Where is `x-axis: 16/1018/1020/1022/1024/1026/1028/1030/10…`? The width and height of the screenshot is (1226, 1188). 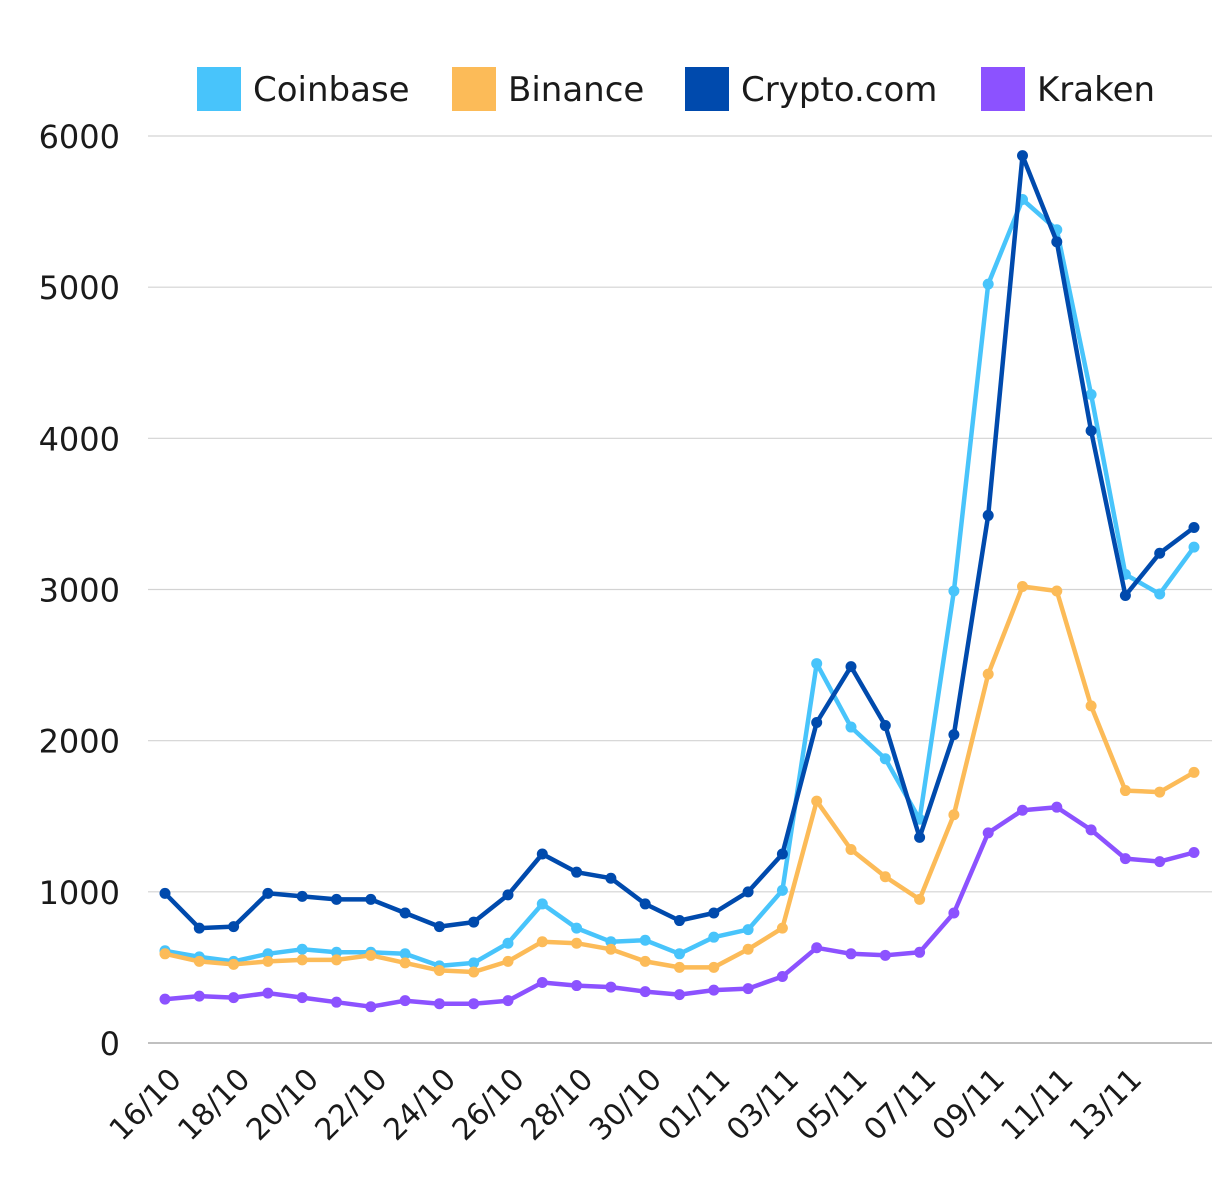 x-axis: 16/1018/1020/1022/1024/1026/1028/1030/10… is located at coordinates (626, 1105).